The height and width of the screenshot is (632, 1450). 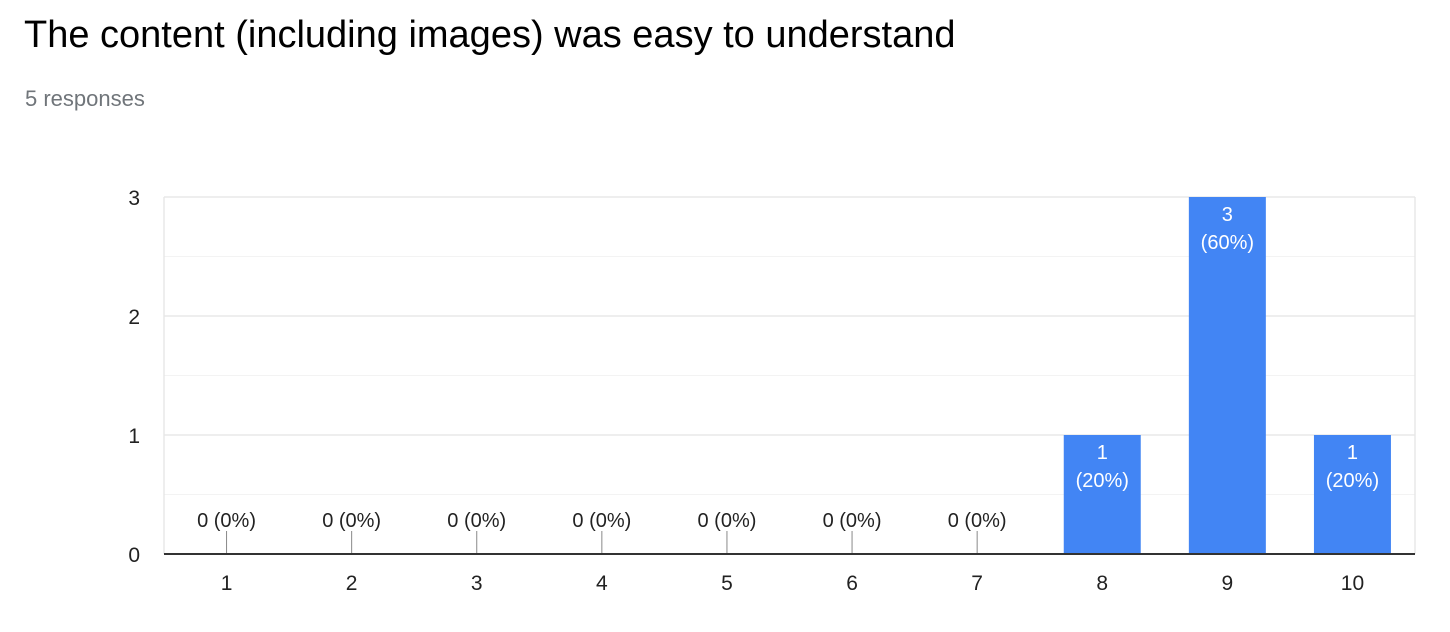 What do you see at coordinates (134, 555) in the screenshot?
I see `y-tick-label: 0` at bounding box center [134, 555].